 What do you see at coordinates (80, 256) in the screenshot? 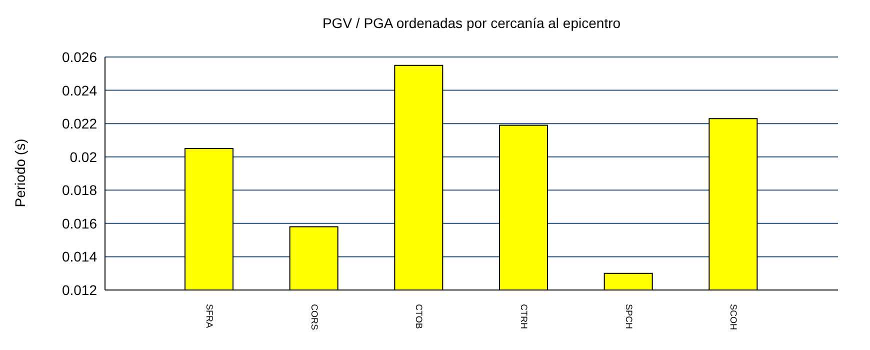
I see `y-tick-label: 0.014` at bounding box center [80, 256].